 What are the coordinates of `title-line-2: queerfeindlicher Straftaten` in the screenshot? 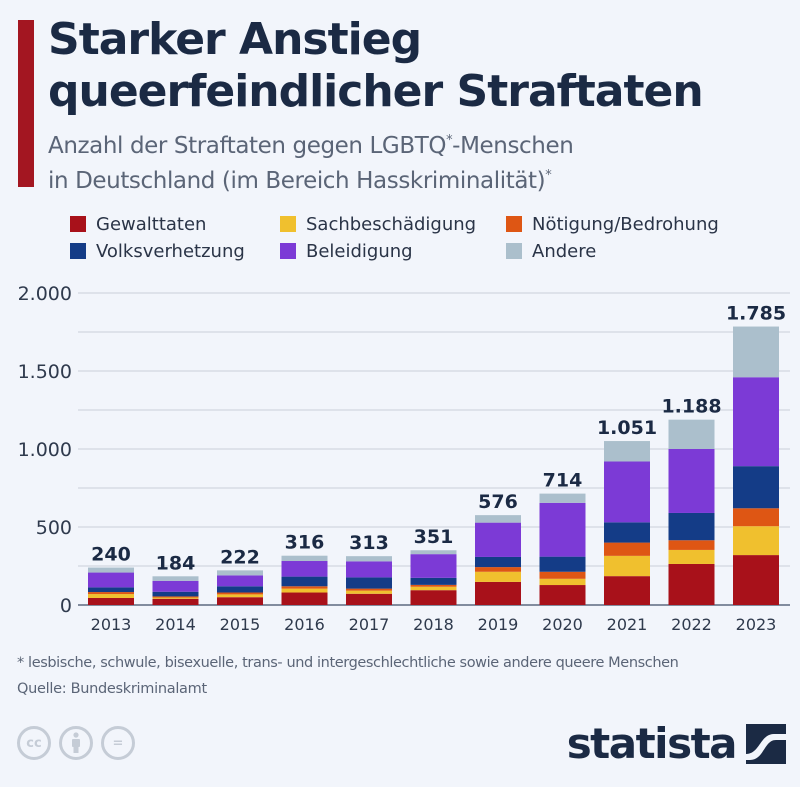 It's located at (376, 91).